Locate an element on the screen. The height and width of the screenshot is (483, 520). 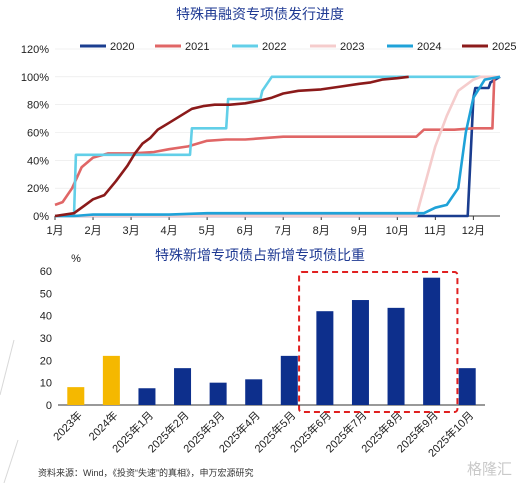
line-x-tick: 4月 is located at coordinates (169, 231).